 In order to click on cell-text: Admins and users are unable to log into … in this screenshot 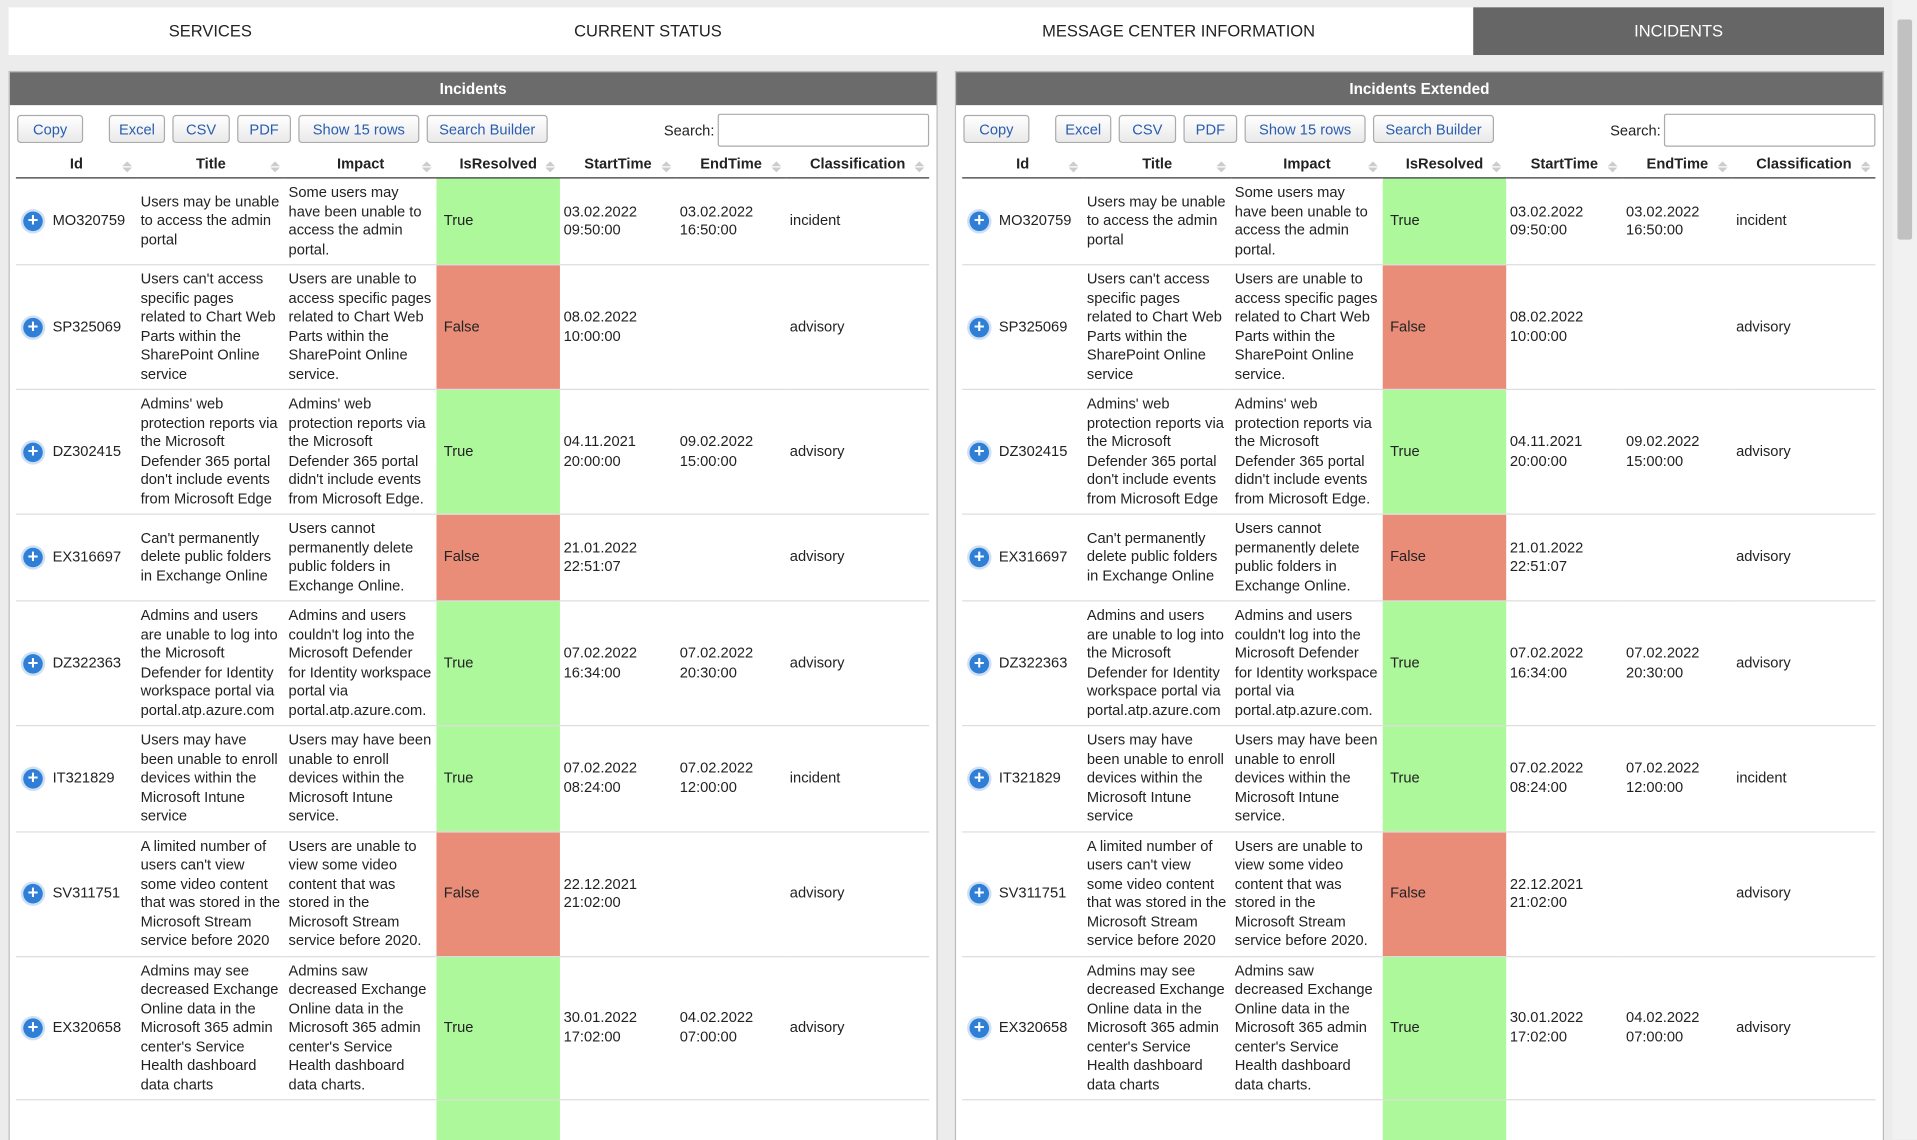, I will do `click(209, 662)`.